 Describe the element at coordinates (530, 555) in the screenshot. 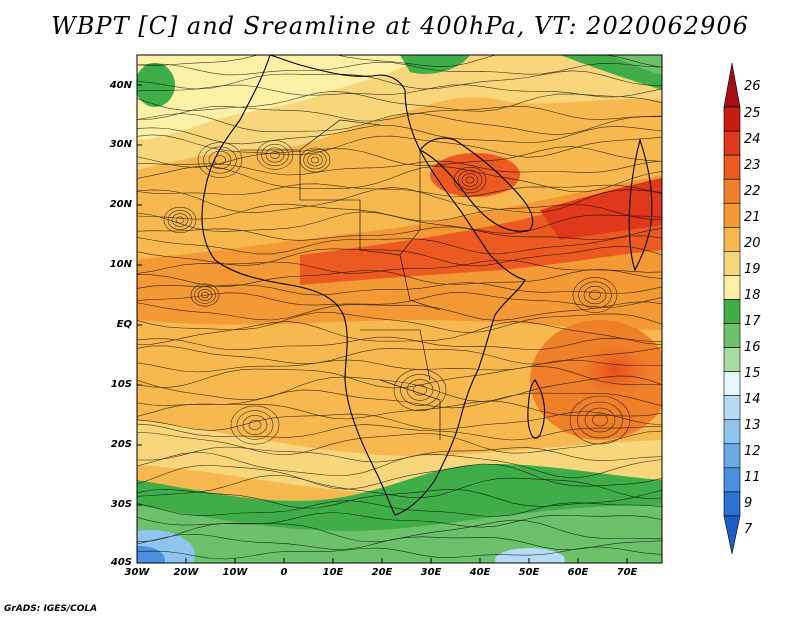

I see `wbpt-cold-s` at that location.